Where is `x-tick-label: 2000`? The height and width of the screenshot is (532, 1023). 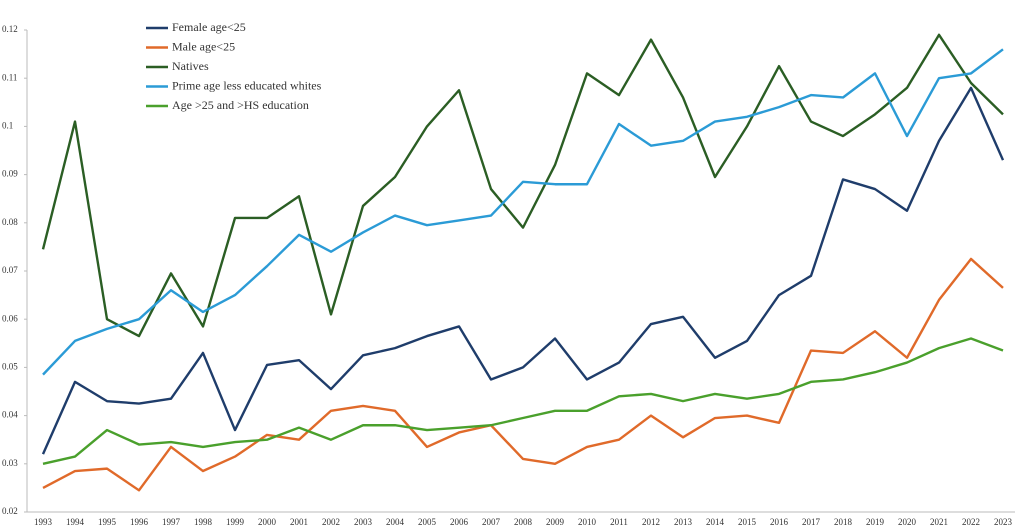 x-tick-label: 2000 is located at coordinates (267, 522).